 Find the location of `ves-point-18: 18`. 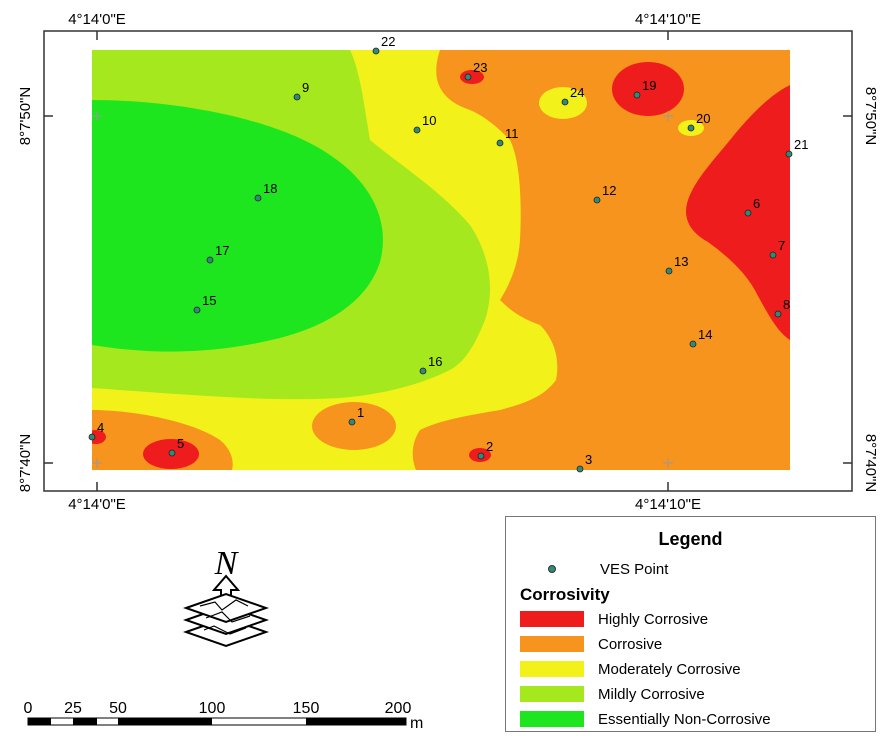

ves-point-18: 18 is located at coordinates (265, 191).